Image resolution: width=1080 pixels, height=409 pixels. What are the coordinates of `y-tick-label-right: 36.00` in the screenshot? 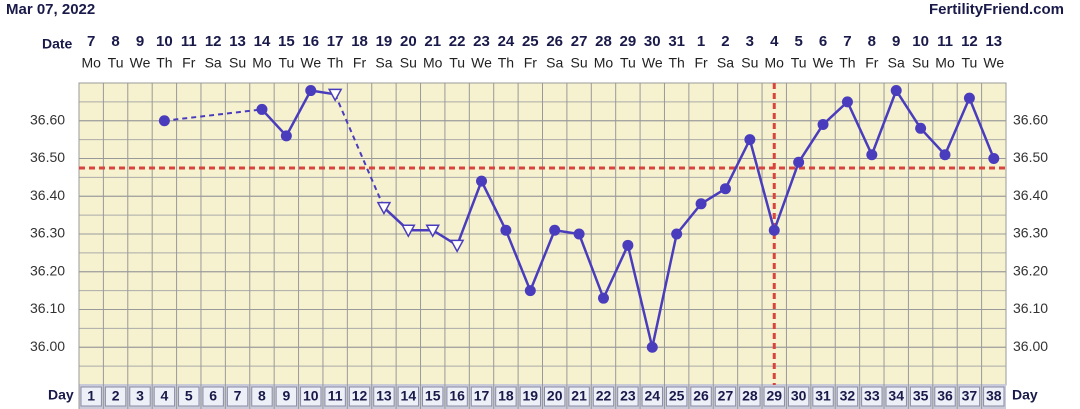 It's located at (1030, 346).